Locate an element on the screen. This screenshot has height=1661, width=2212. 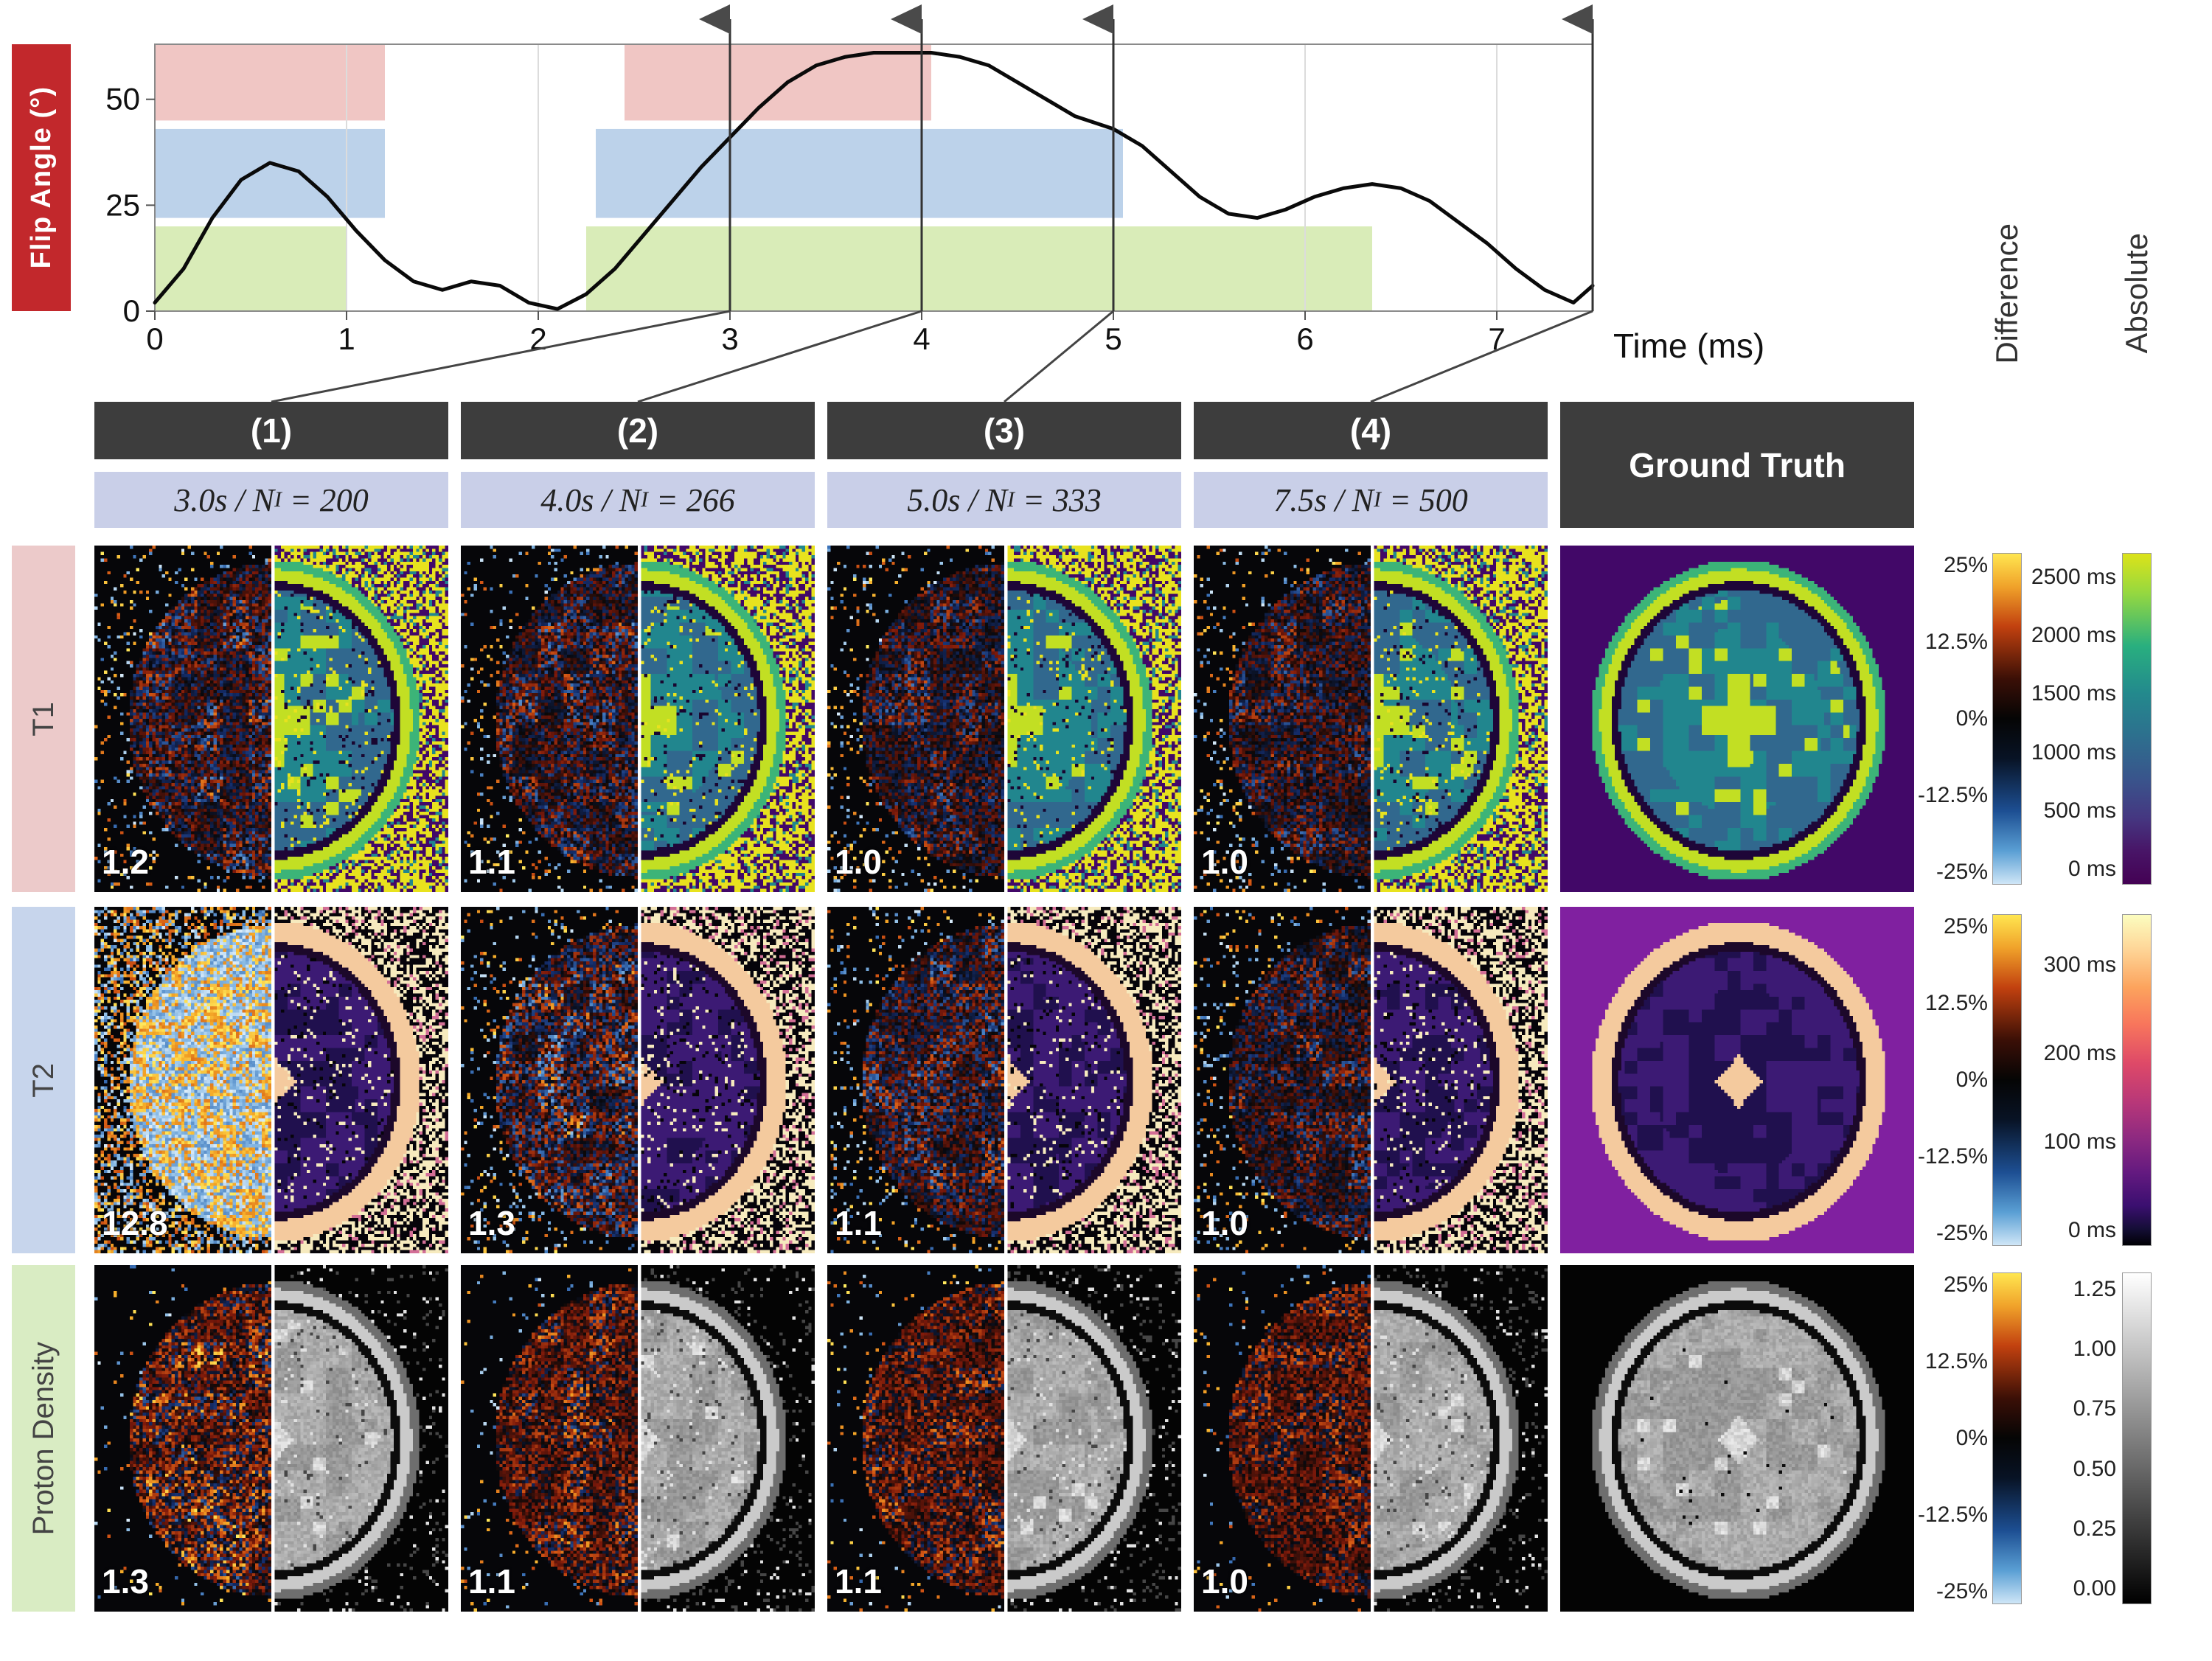
t1-col1-map is located at coordinates (271, 719).